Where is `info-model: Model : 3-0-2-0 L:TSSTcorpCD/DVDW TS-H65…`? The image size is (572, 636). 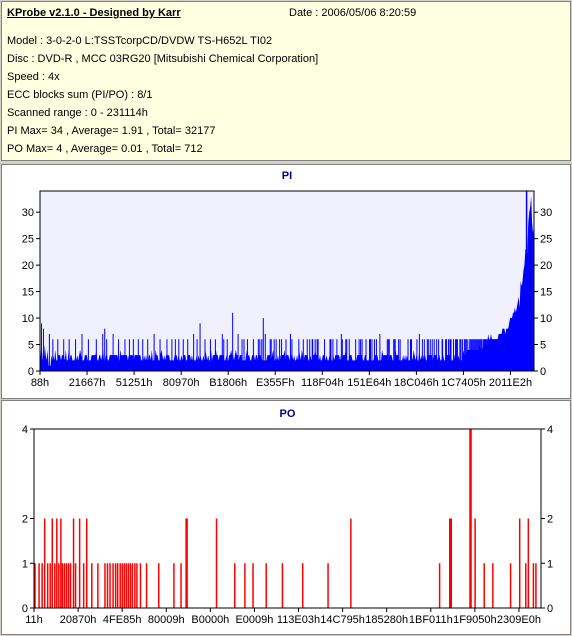 info-model: Model : 3-0-2-0 L:TSSTcorpCD/DVDW TS-H65… is located at coordinates (140, 41).